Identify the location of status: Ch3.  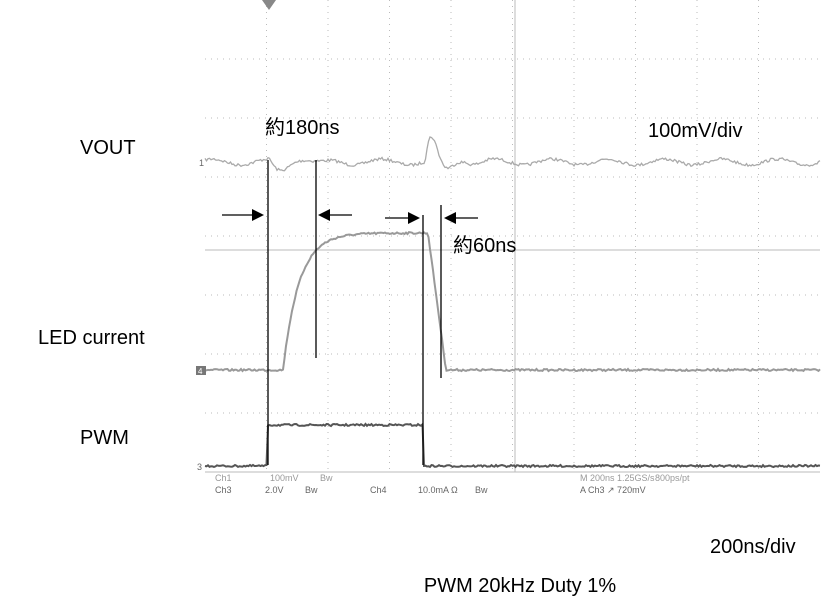
(223, 490).